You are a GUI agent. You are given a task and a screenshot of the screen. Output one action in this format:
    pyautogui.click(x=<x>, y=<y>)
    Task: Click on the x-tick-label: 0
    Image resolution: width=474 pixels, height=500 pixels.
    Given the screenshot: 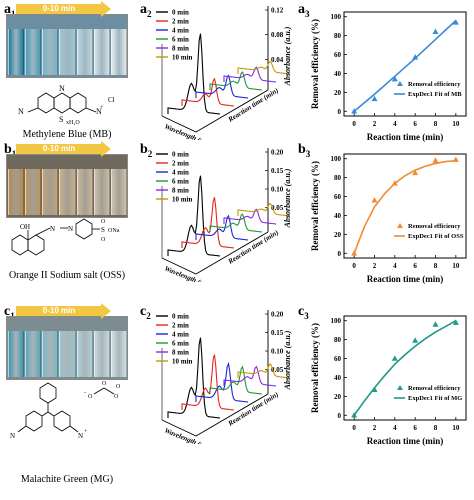 What is the action you would take?
    pyautogui.click(x=354, y=266)
    